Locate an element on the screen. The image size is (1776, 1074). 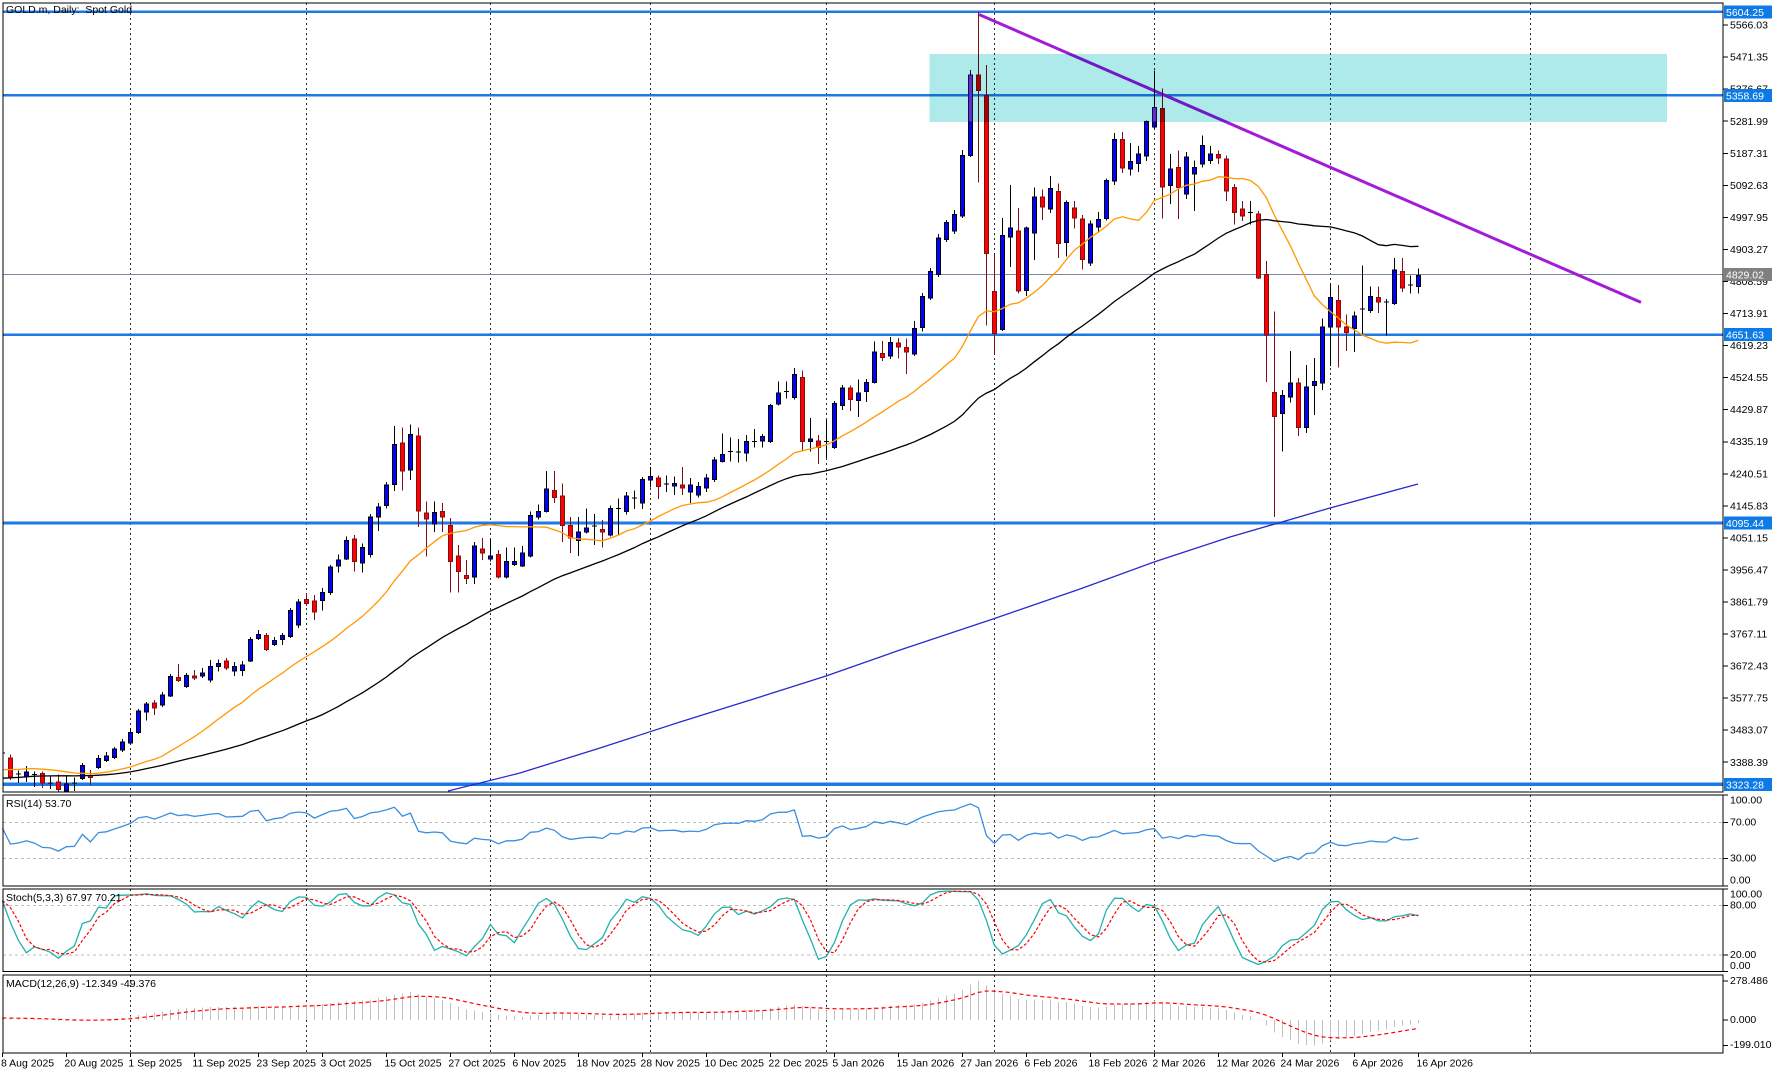
svg-text: 4651.63 is located at coordinates (1745, 336).